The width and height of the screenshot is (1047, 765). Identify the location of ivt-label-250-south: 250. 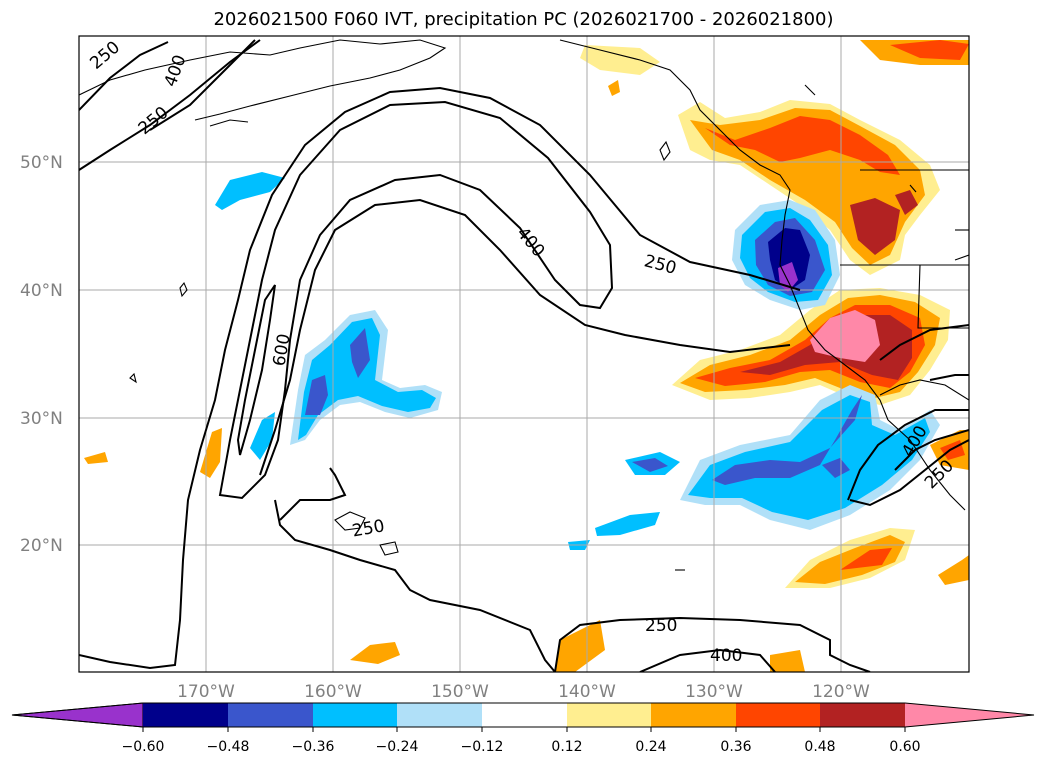
(661, 626).